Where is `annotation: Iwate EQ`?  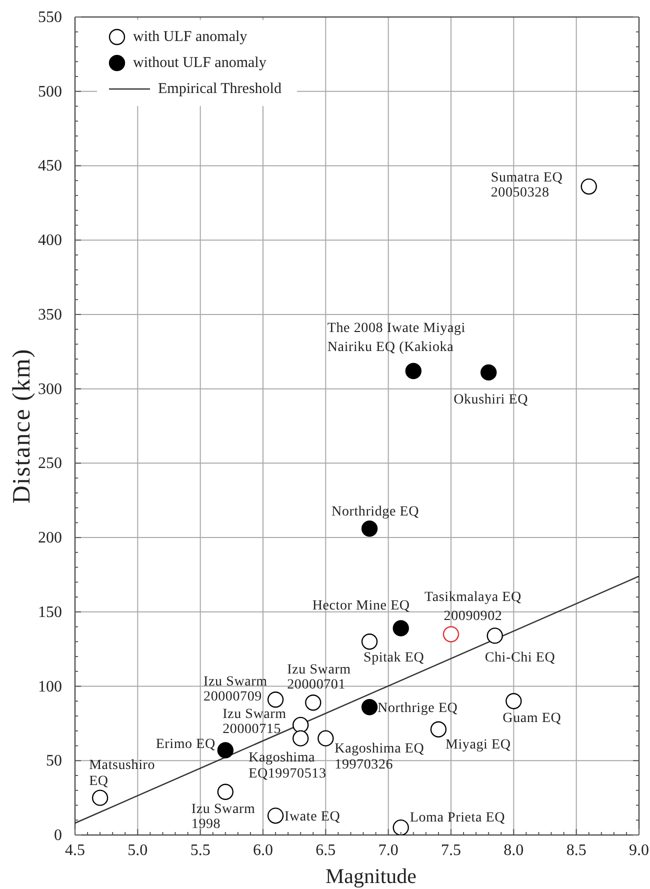 annotation: Iwate EQ is located at coordinates (312, 817).